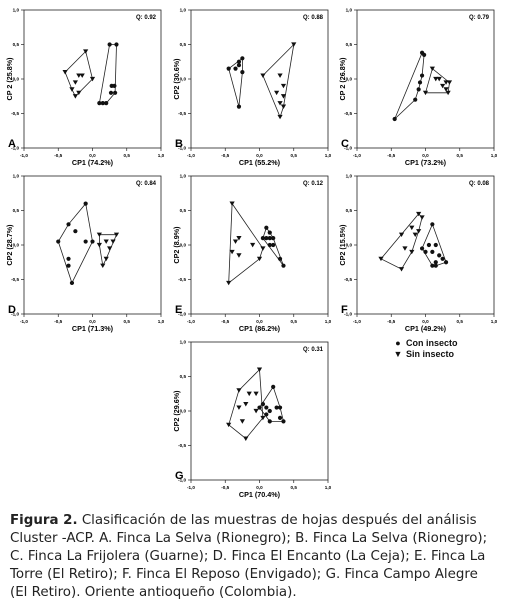  I want to click on panel-letter: E, so click(178, 310).